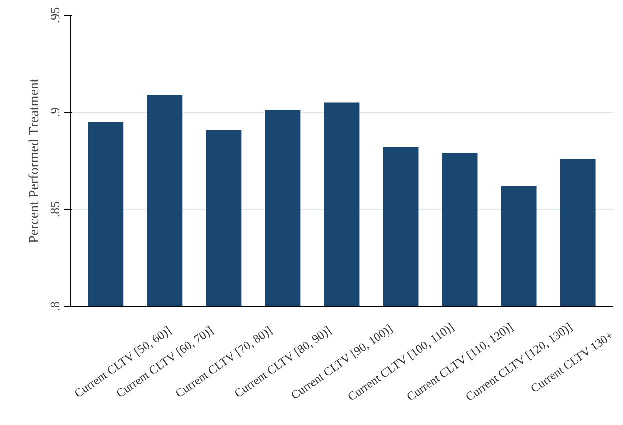  What do you see at coordinates (55, 209) in the screenshot?
I see `y-tick-label: .85` at bounding box center [55, 209].